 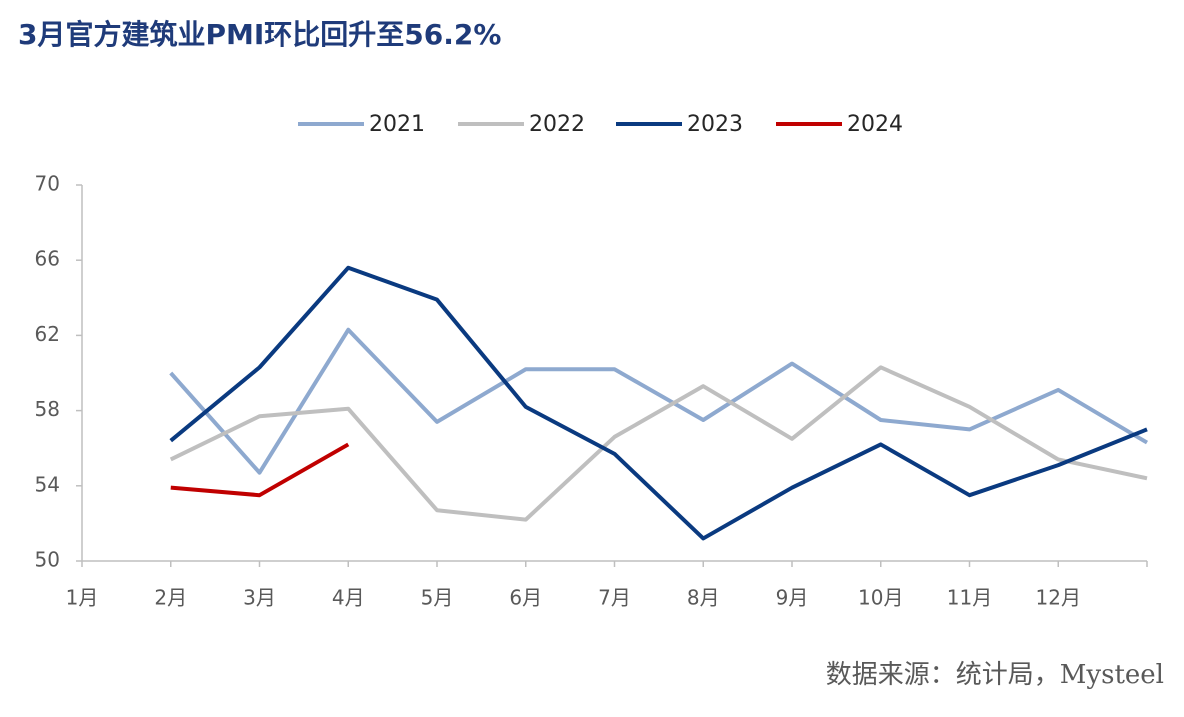 I want to click on x-tick-label: 11月, so click(x=969, y=598).